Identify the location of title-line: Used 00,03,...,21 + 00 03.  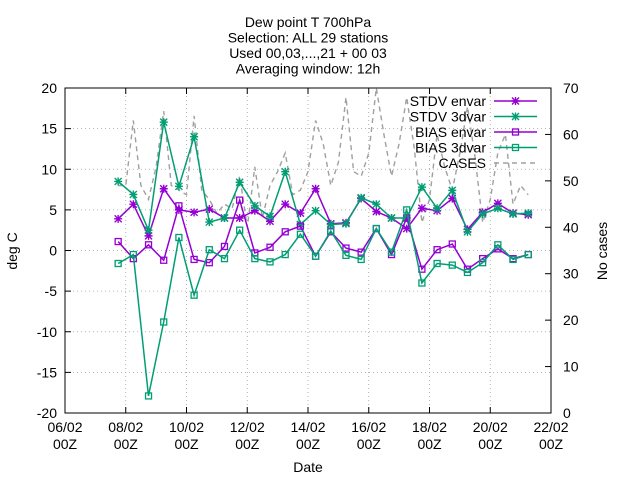
(308, 53).